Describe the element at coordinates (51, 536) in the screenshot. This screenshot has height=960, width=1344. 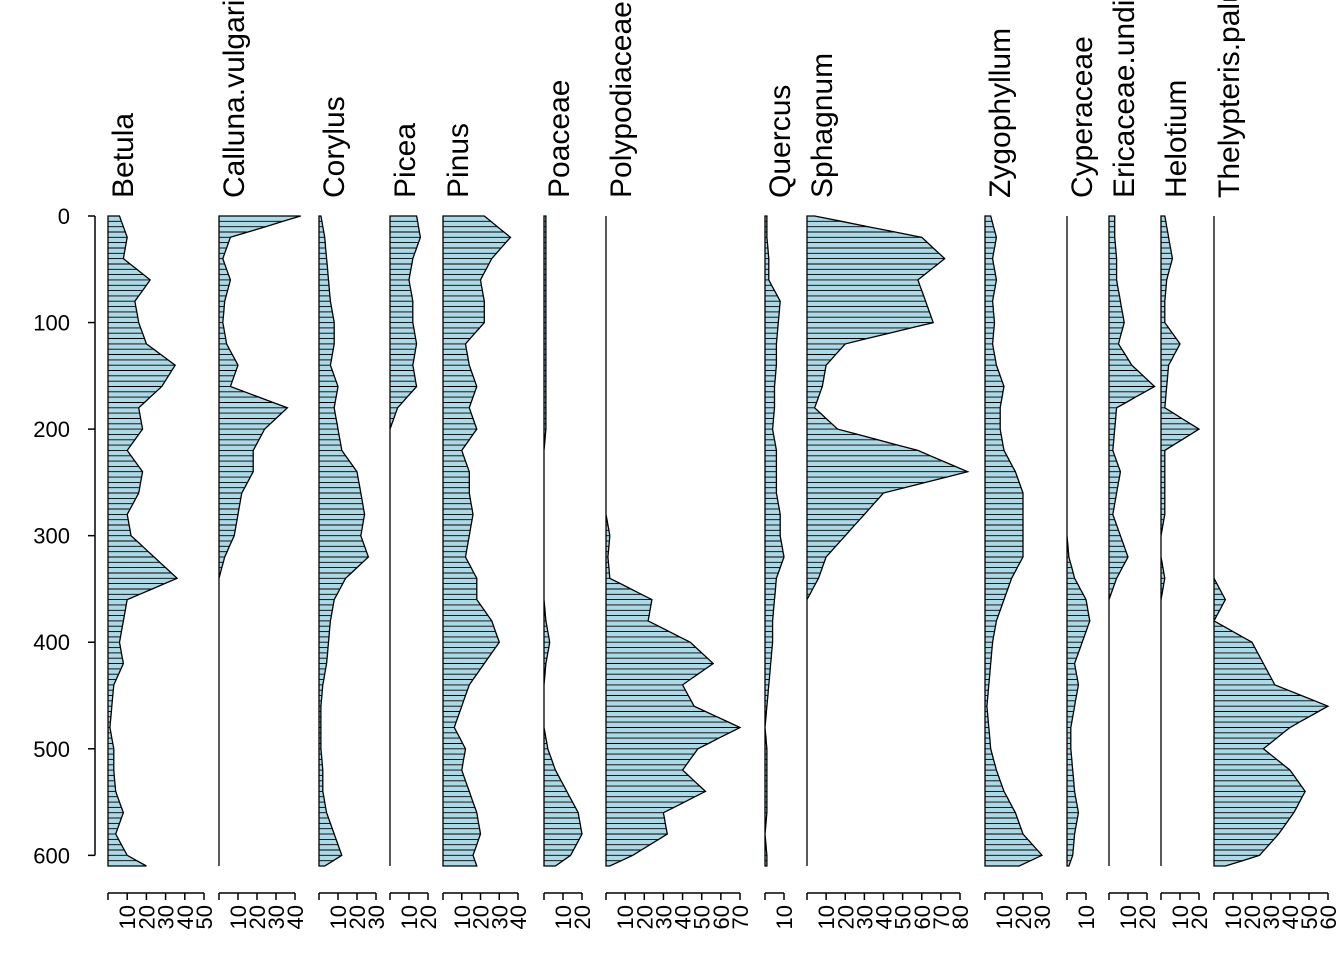
I see `depth-tick-label: 300` at that location.